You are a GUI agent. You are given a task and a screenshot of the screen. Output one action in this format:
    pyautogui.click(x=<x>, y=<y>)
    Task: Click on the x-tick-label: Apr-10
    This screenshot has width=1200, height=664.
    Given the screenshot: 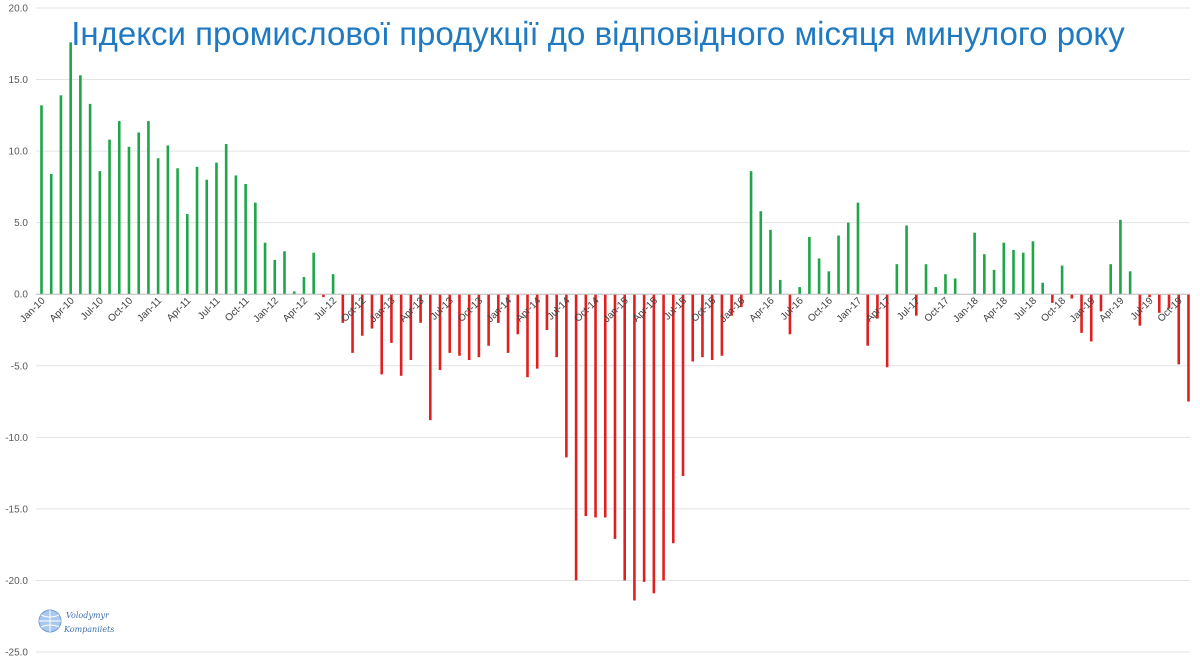 What is the action you would take?
    pyautogui.click(x=62, y=309)
    